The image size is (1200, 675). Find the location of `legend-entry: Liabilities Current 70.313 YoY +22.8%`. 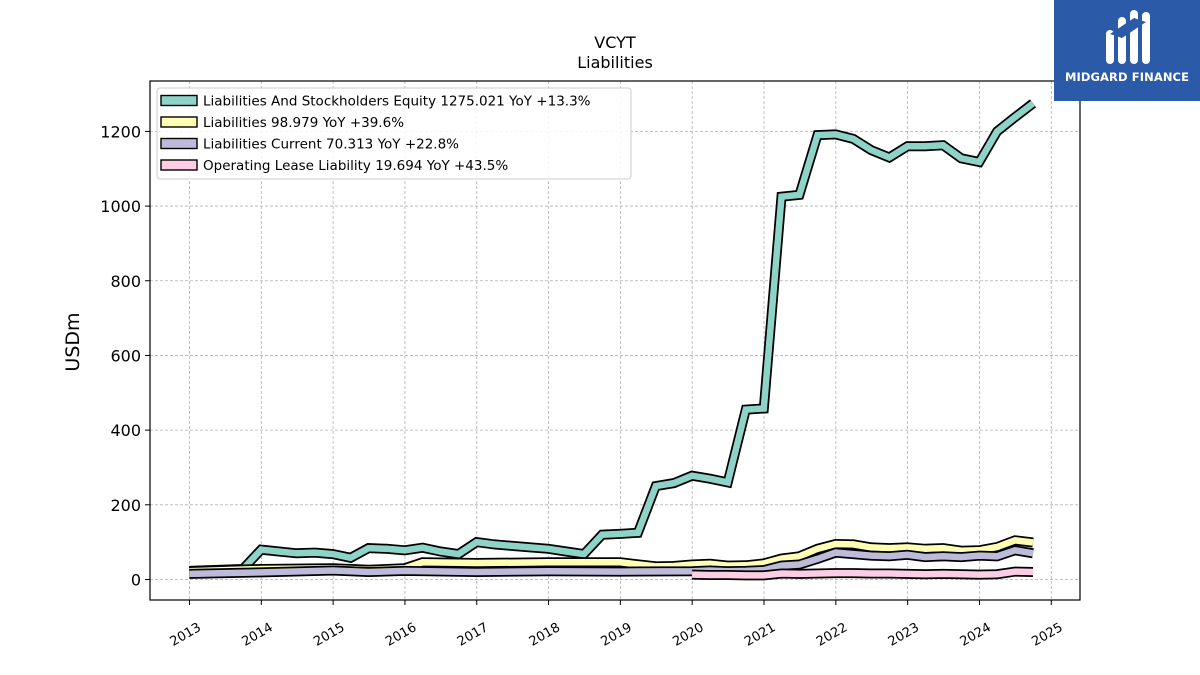

legend-entry: Liabilities Current 70.313 YoY +22.8% is located at coordinates (331, 145).